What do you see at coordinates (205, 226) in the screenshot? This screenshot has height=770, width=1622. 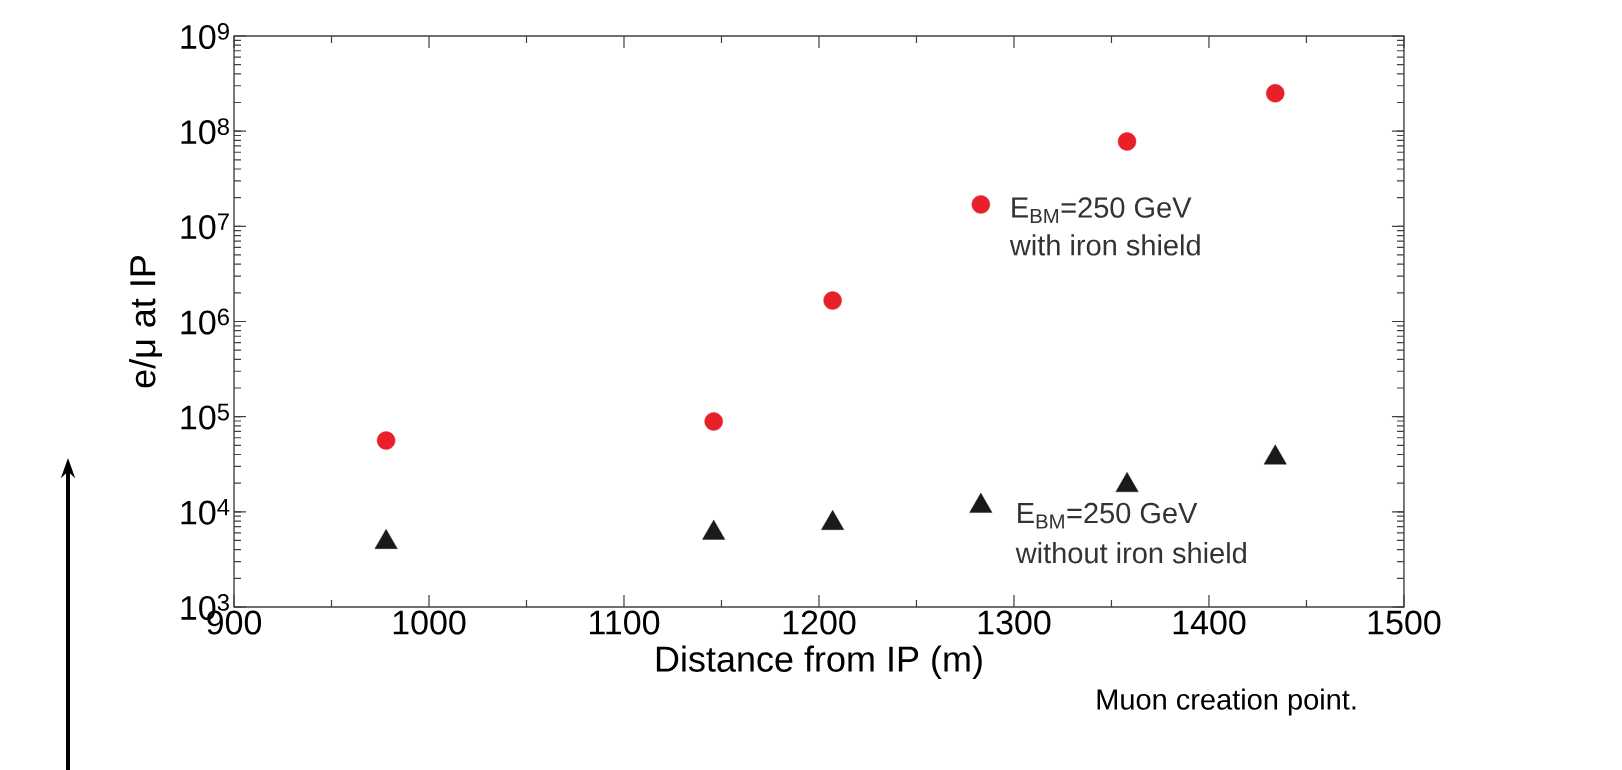 I see `y-tick-label: 10$^{7}$` at bounding box center [205, 226].